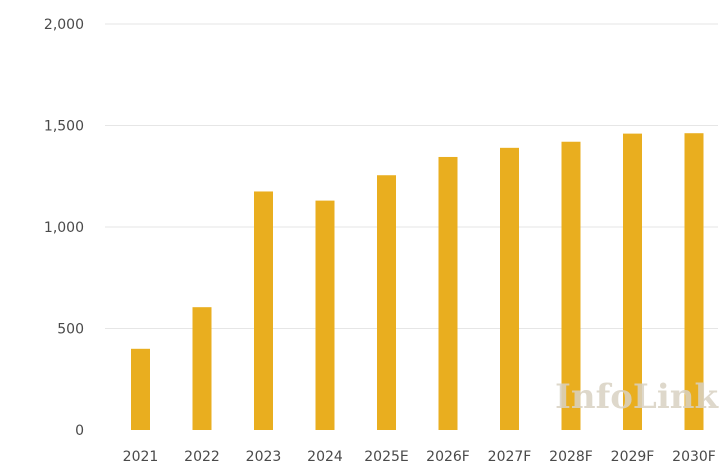  I want to click on bar-2025e, so click(386, 302).